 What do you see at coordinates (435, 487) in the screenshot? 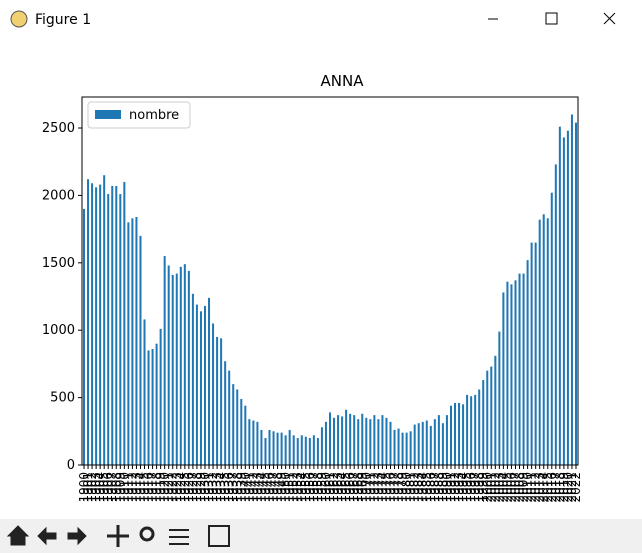
I see `x-tick-label: 1987` at bounding box center [435, 487].